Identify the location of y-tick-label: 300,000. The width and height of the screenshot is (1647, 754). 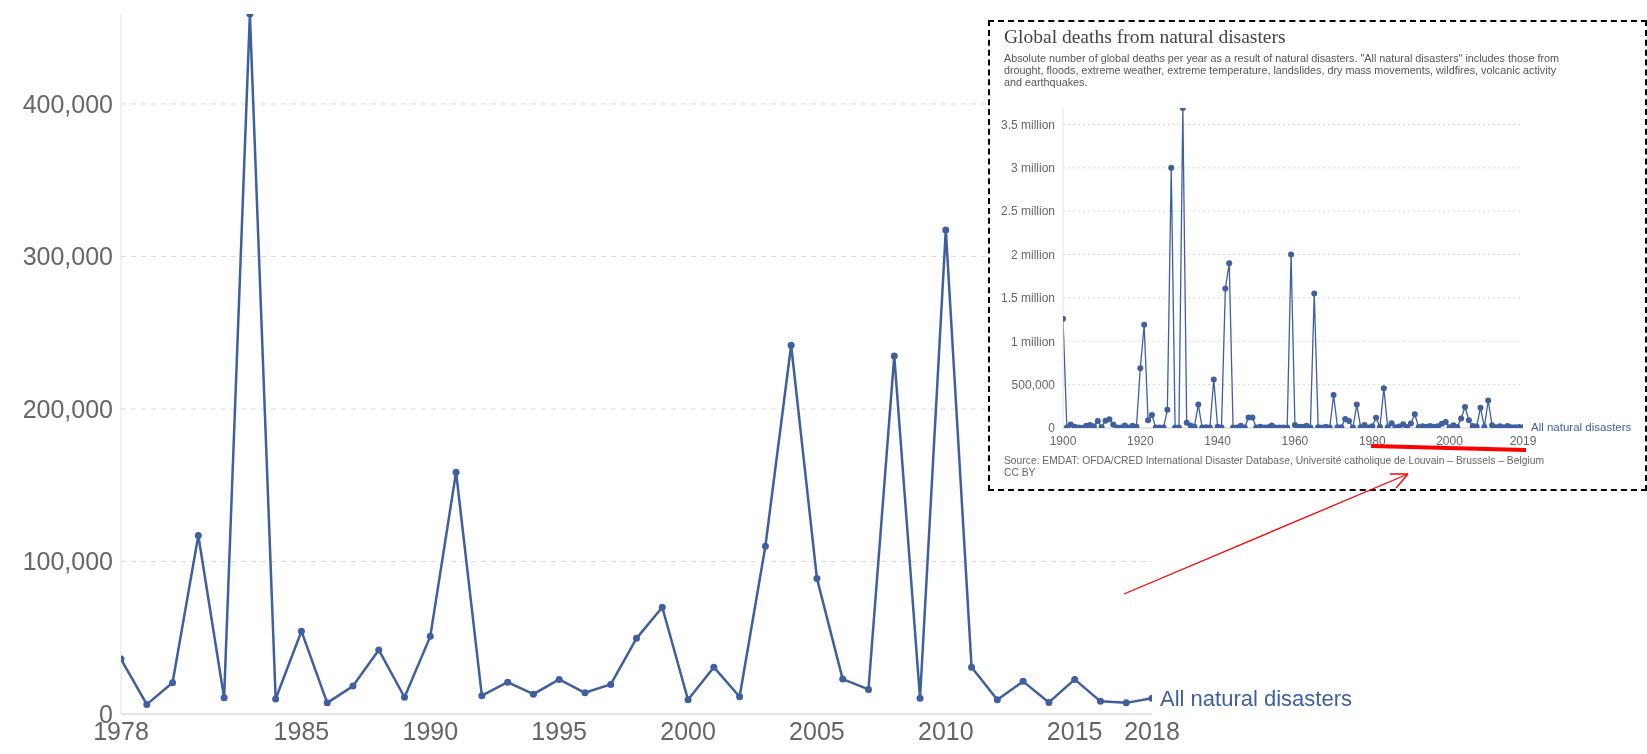
(67, 256).